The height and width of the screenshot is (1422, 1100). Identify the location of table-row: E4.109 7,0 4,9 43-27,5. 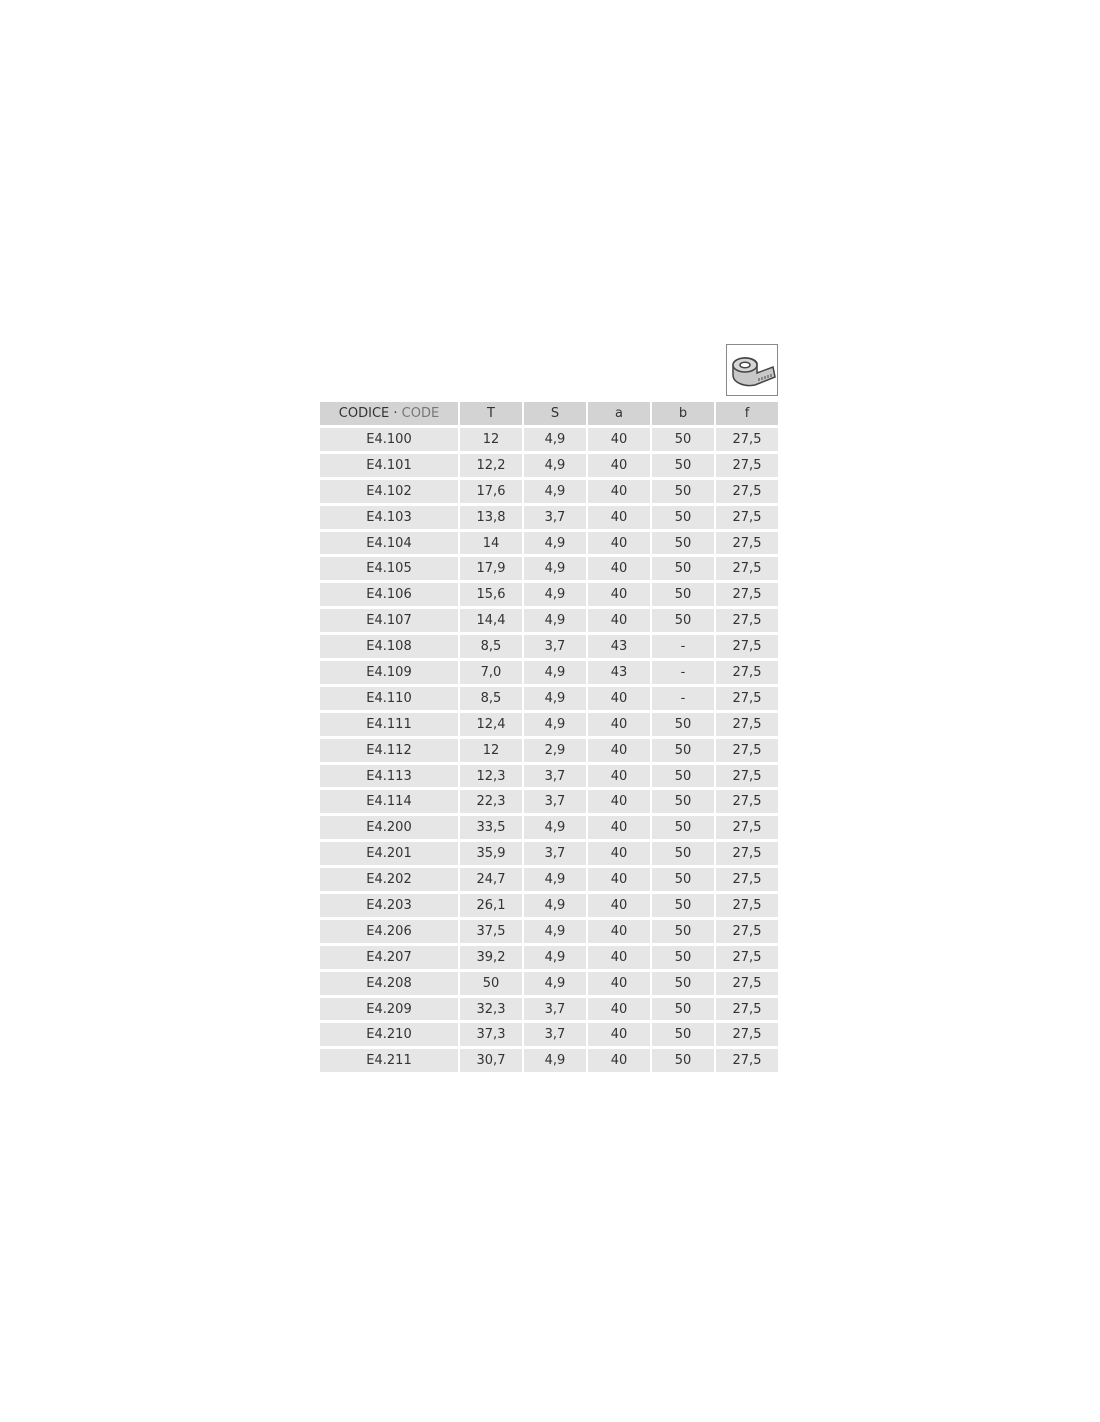
(549, 672).